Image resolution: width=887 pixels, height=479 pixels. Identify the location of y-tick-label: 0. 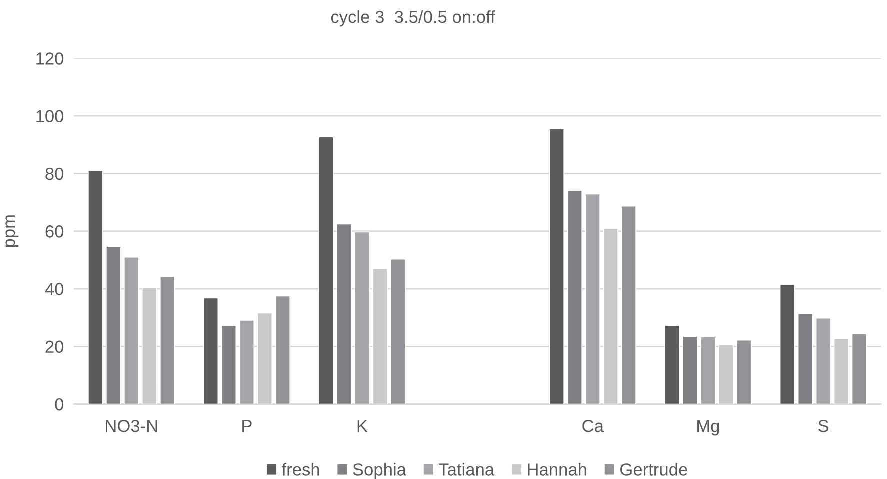
(59, 404).